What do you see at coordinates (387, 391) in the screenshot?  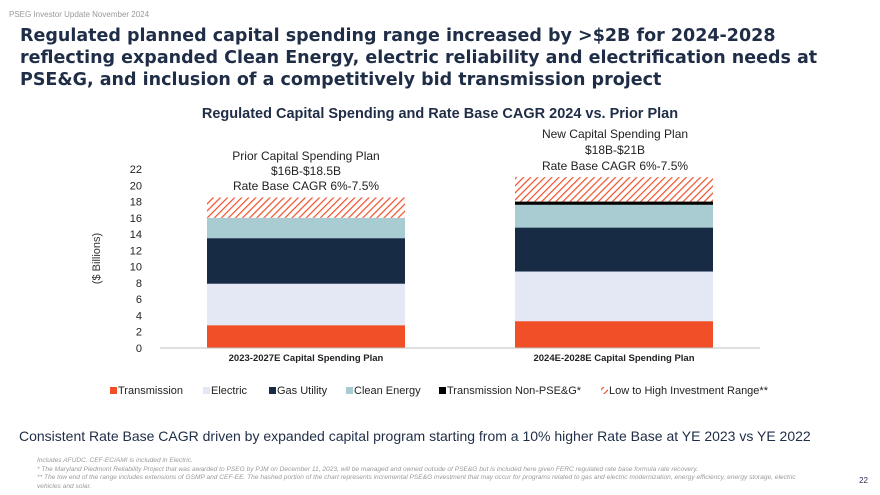 I see `legend-label: Clean Energy` at bounding box center [387, 391].